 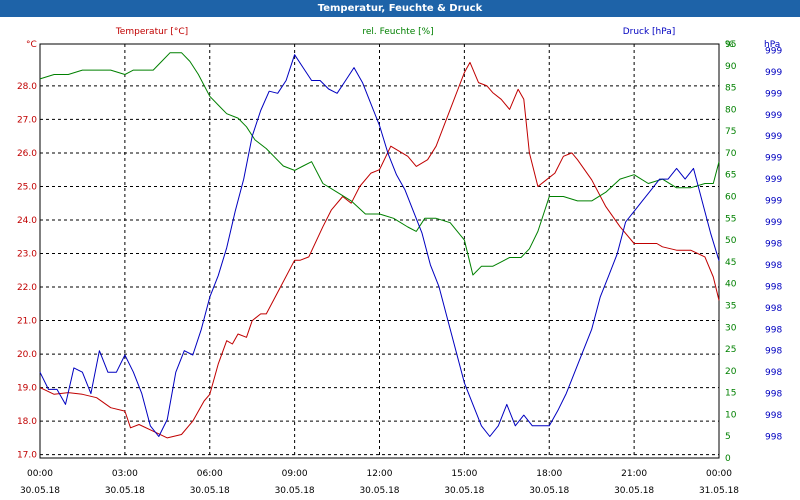 I want to click on humidity-tick-label: 30, so click(x=731, y=328).